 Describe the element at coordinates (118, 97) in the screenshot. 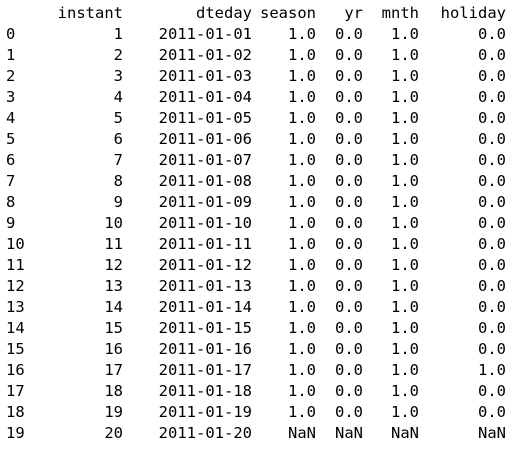

I see `cell-instant: 4` at that location.